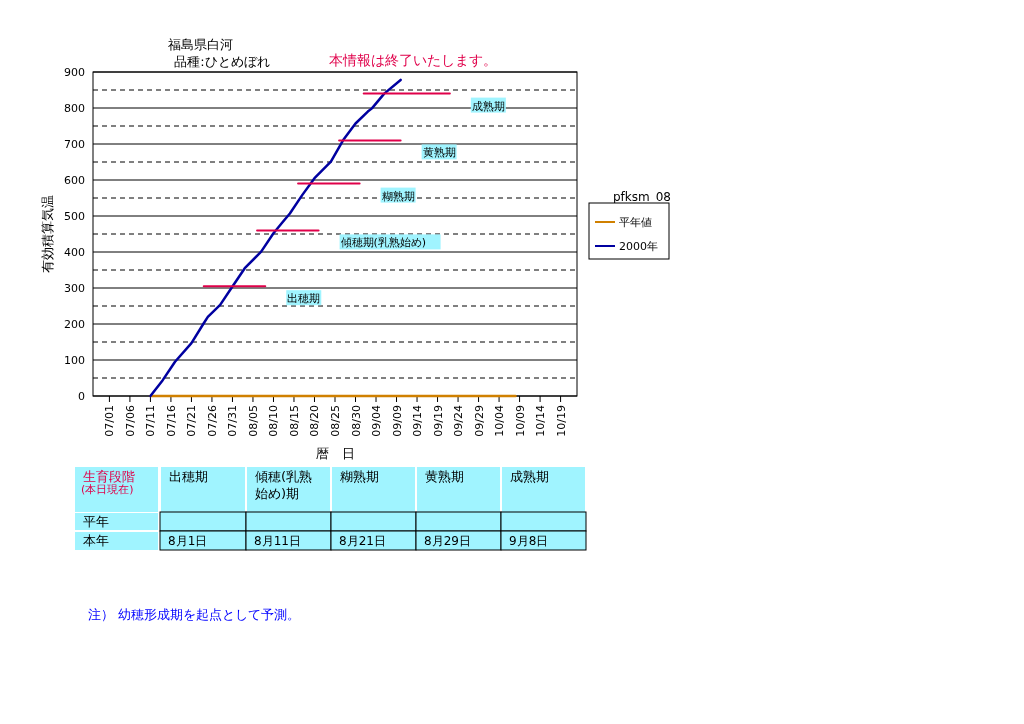 The image size is (1024, 724). I want to click on text: 本情報は終了いたします。, so click(413, 60).